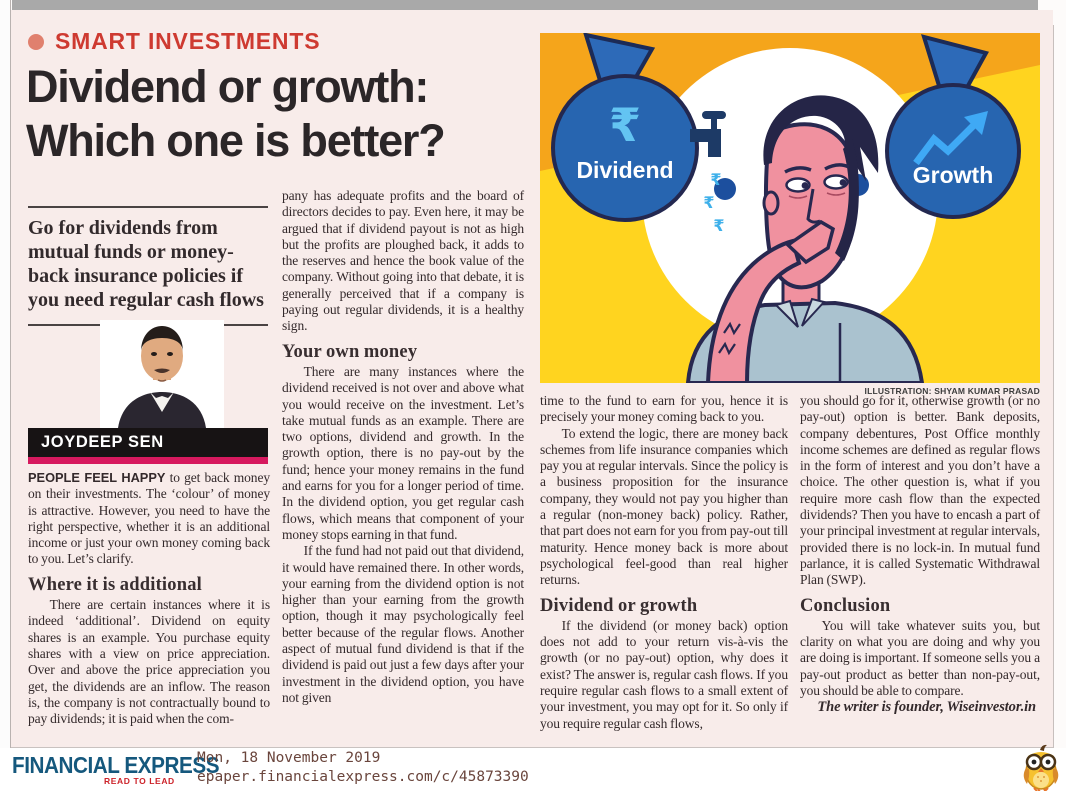 The height and width of the screenshot is (791, 1066). Describe the element at coordinates (525, 5) in the screenshot. I see `page-top-rule` at that location.